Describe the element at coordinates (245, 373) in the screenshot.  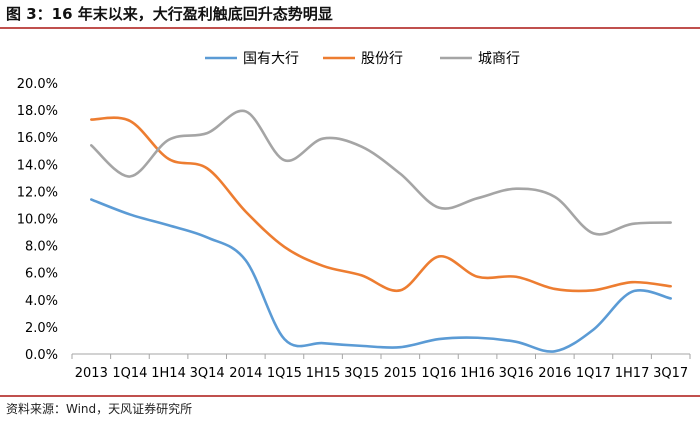
I see `x-tick-label: 2014` at that location.